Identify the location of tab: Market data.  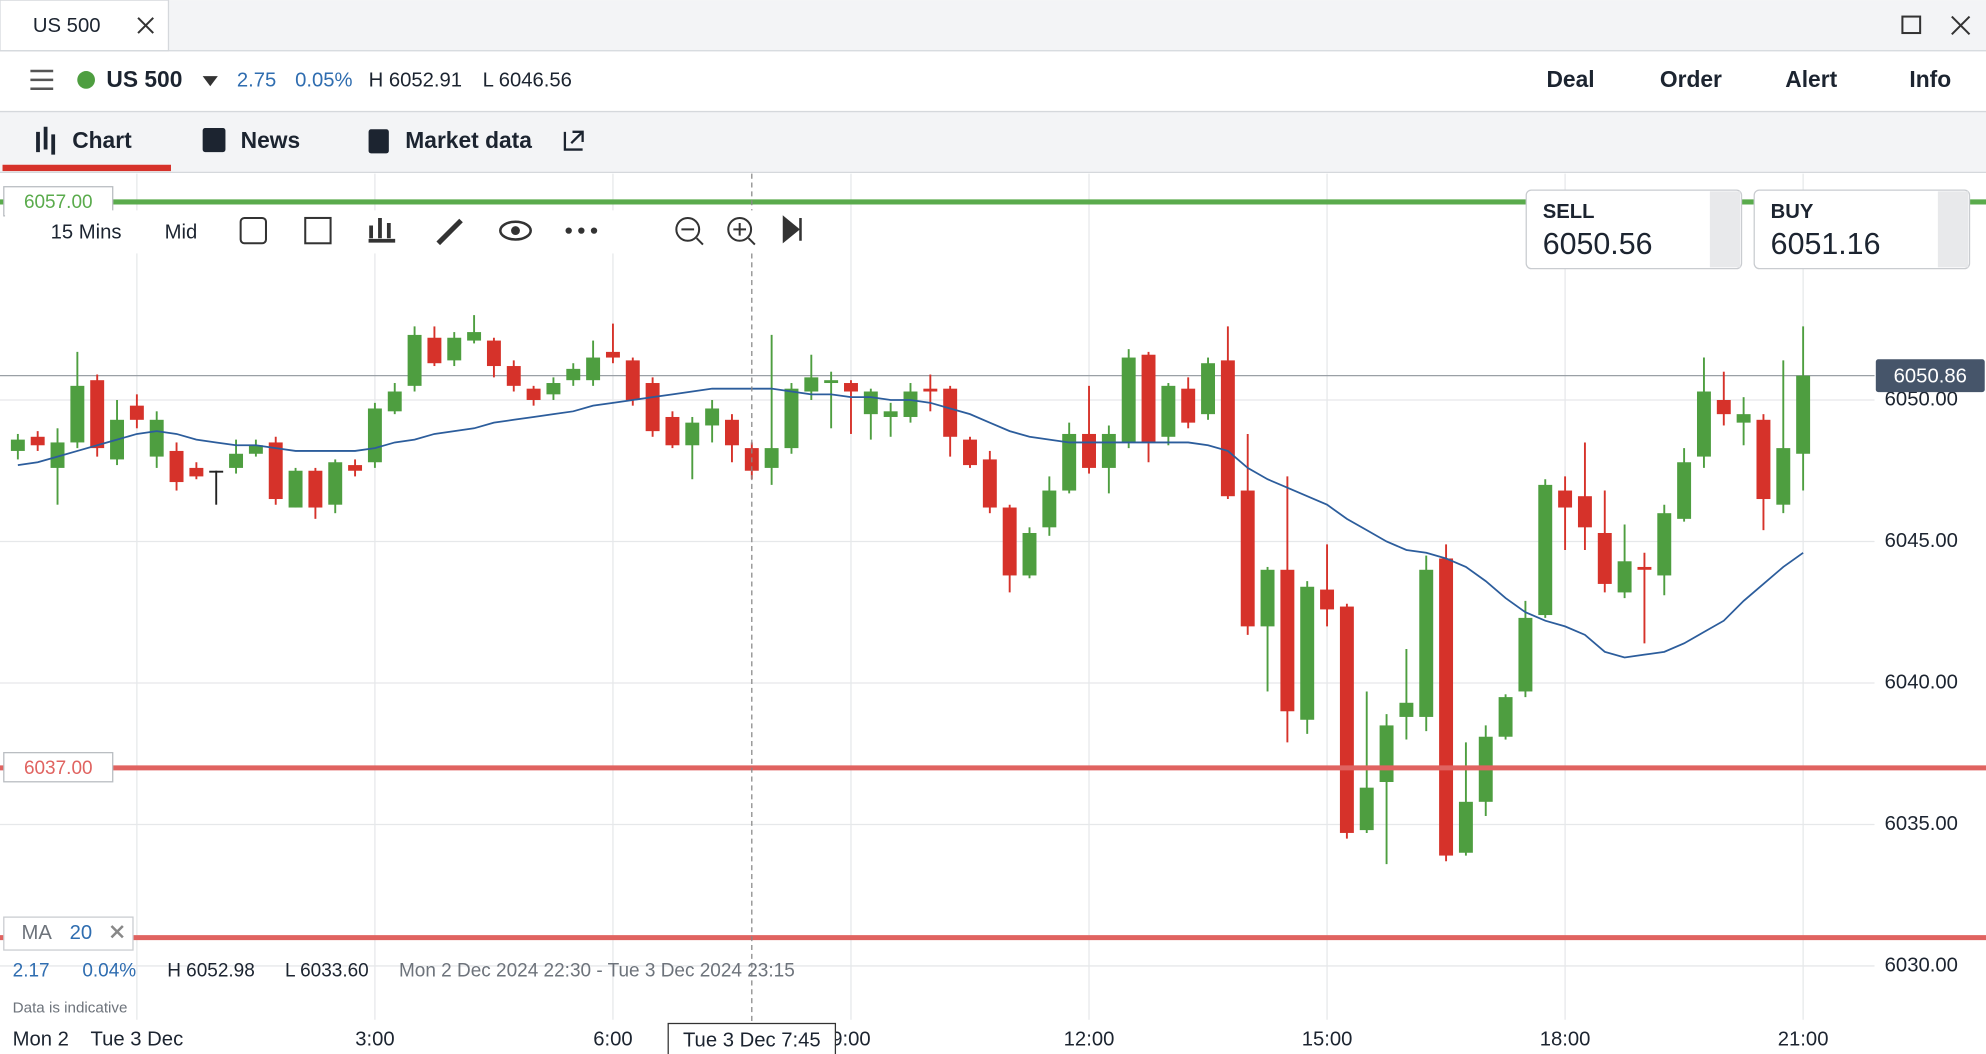
(468, 140).